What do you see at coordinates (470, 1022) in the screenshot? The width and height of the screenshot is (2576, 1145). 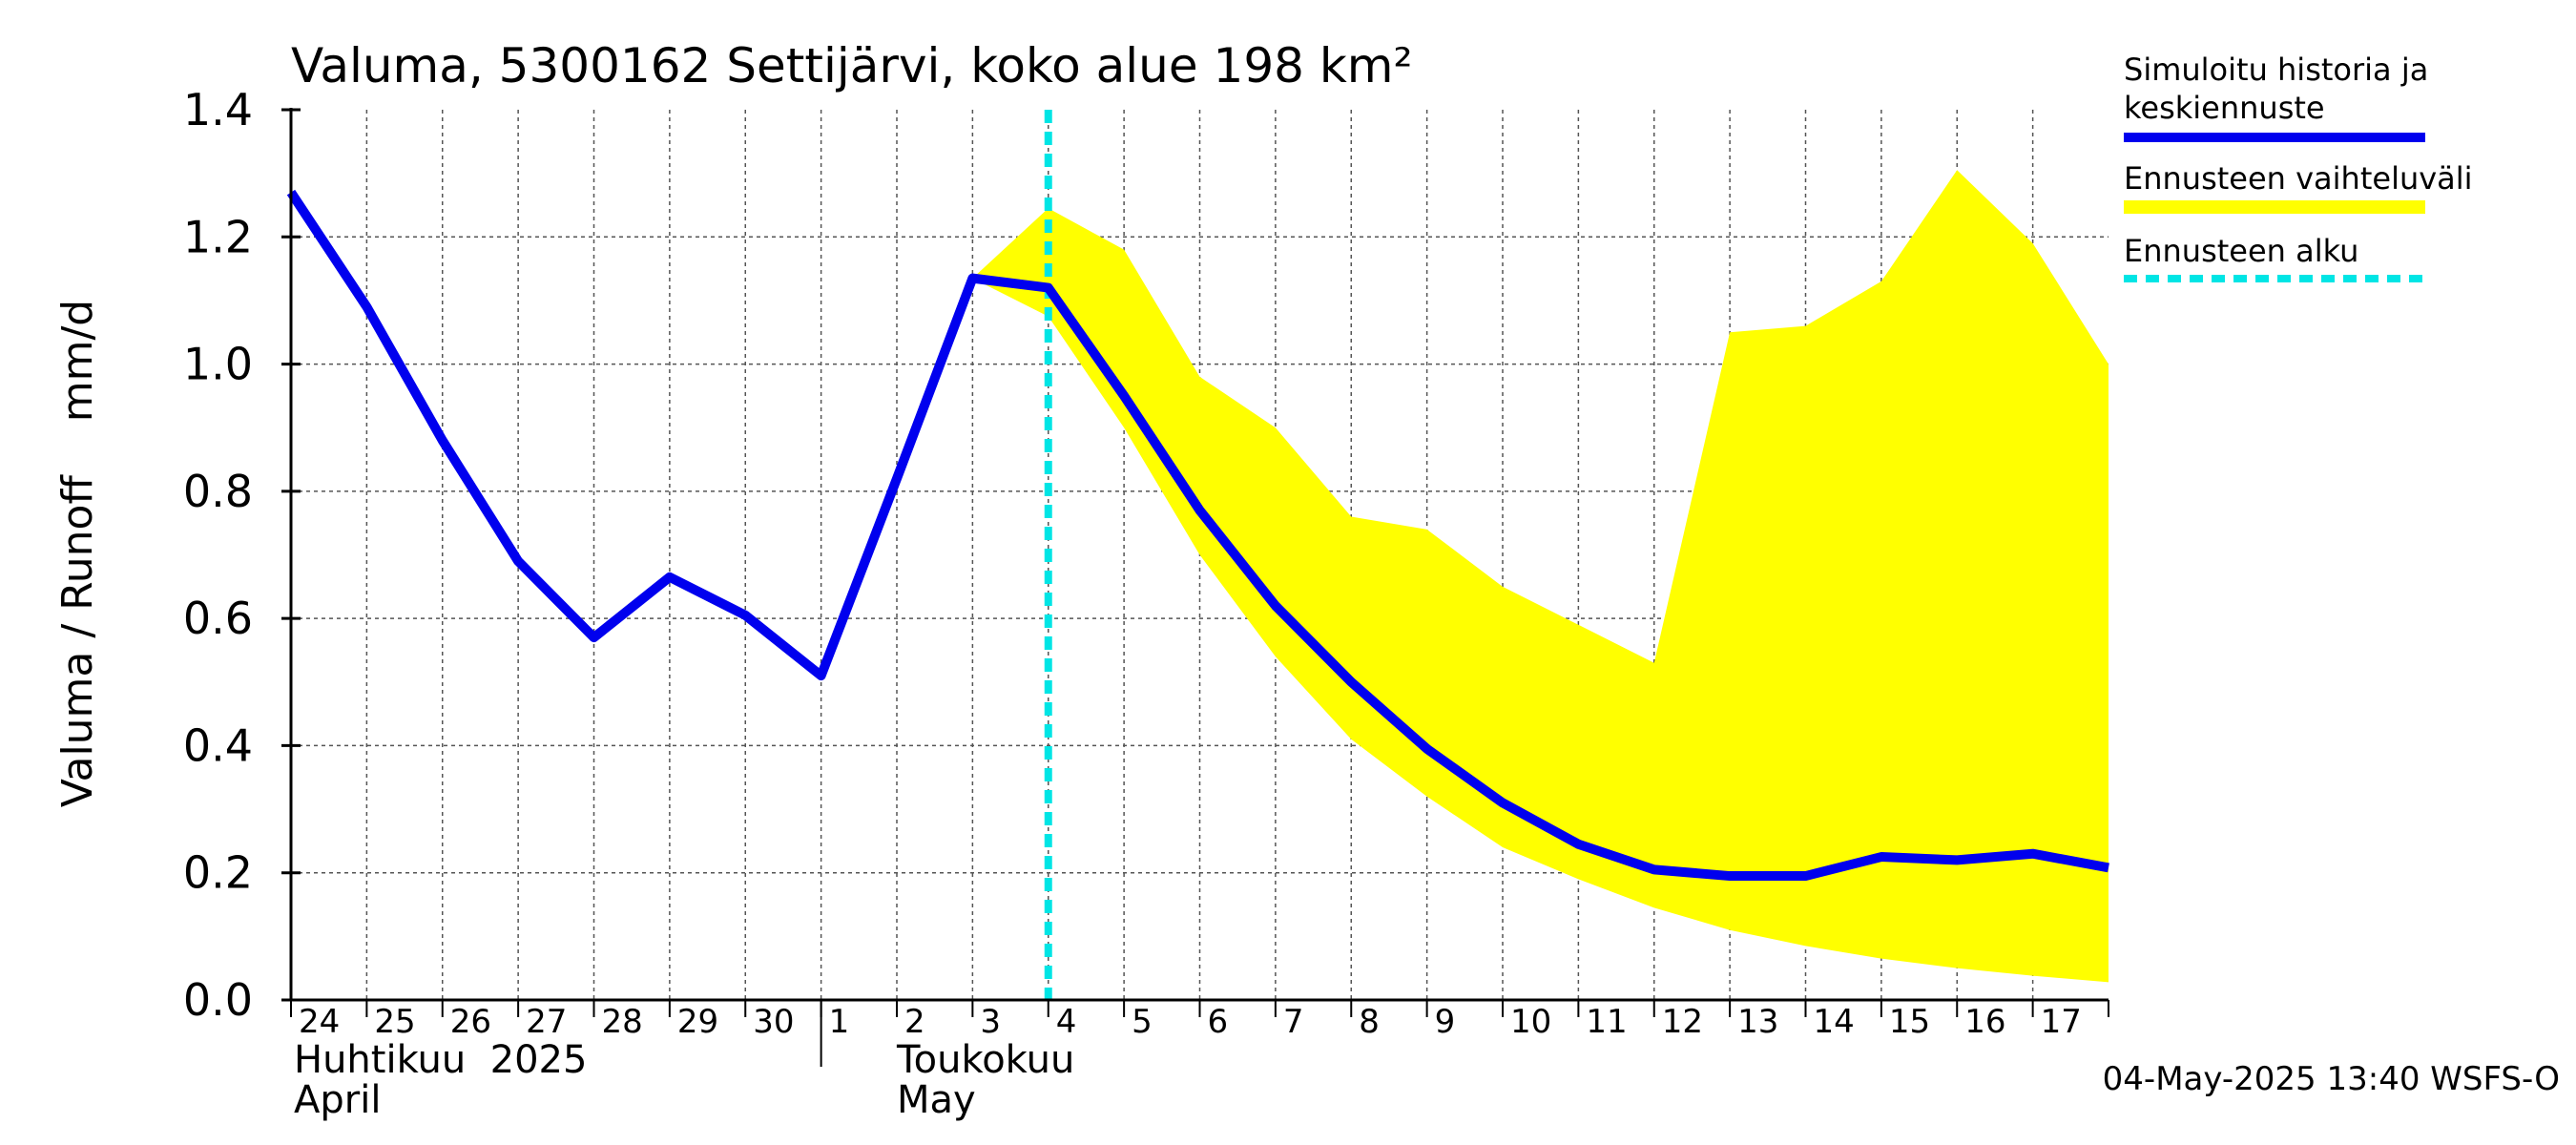 I see `x-tick-label: 26` at bounding box center [470, 1022].